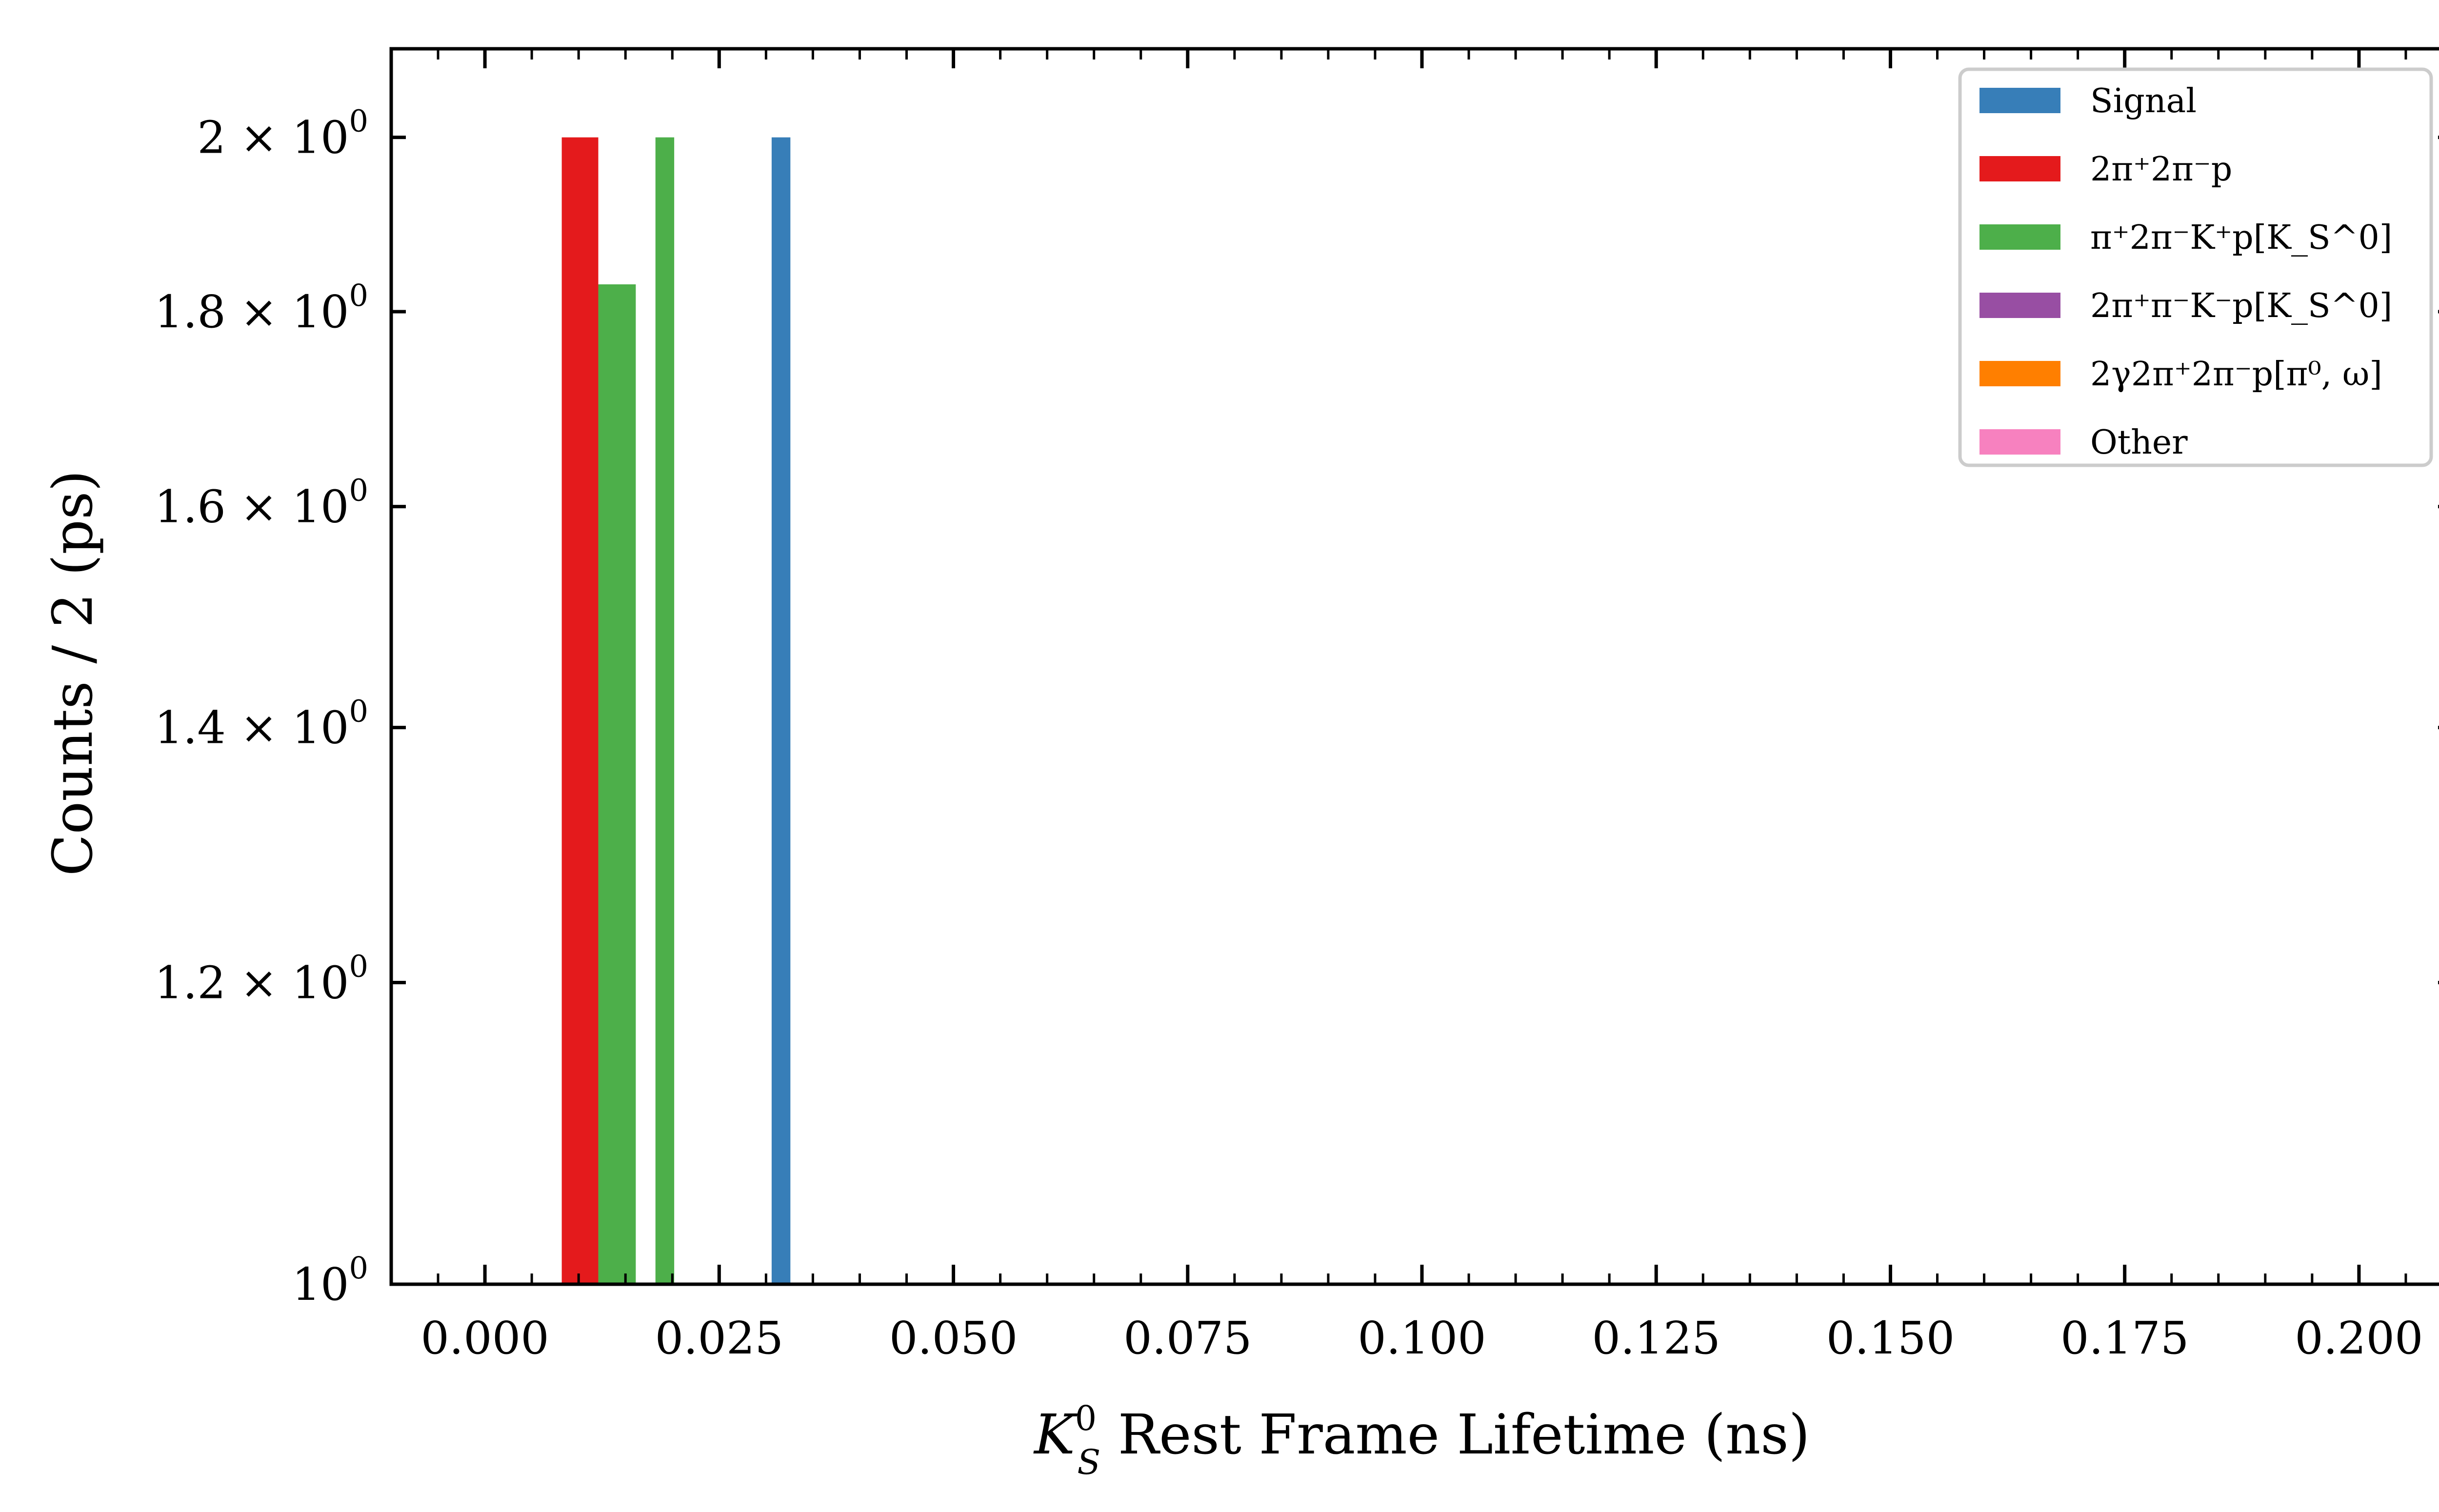  What do you see at coordinates (2241, 306) in the screenshot?
I see `legend-label: 2π⁺π⁻K⁻p[K_S^0]` at bounding box center [2241, 306].